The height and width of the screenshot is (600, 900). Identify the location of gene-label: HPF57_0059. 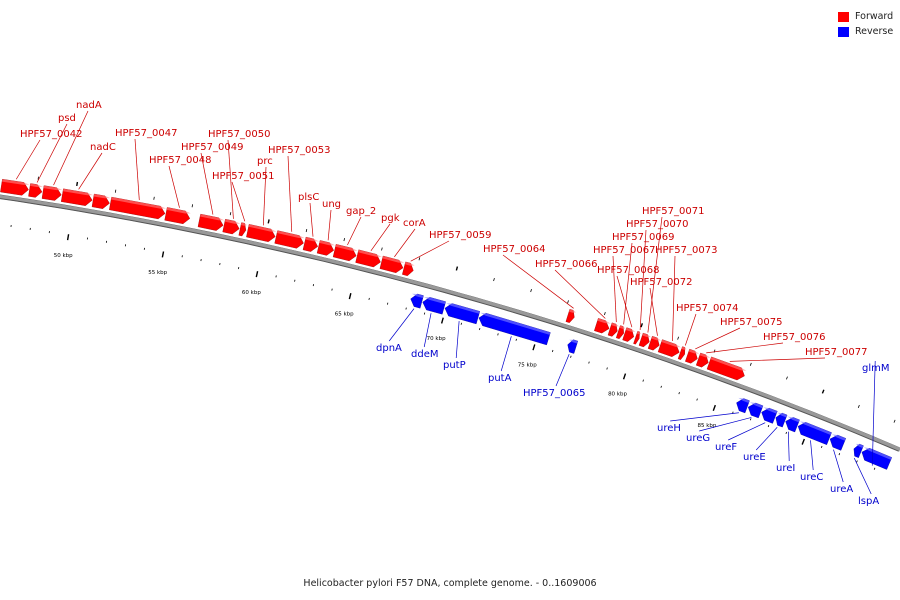
(460, 235).